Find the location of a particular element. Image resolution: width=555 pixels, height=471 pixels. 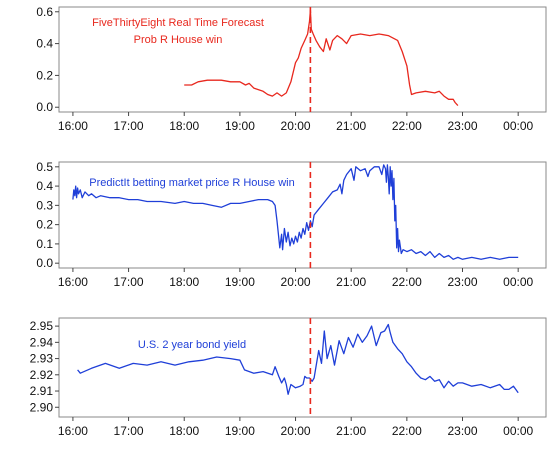

panel-3-y-tick-label-2: 2.92 is located at coordinates (42, 375).